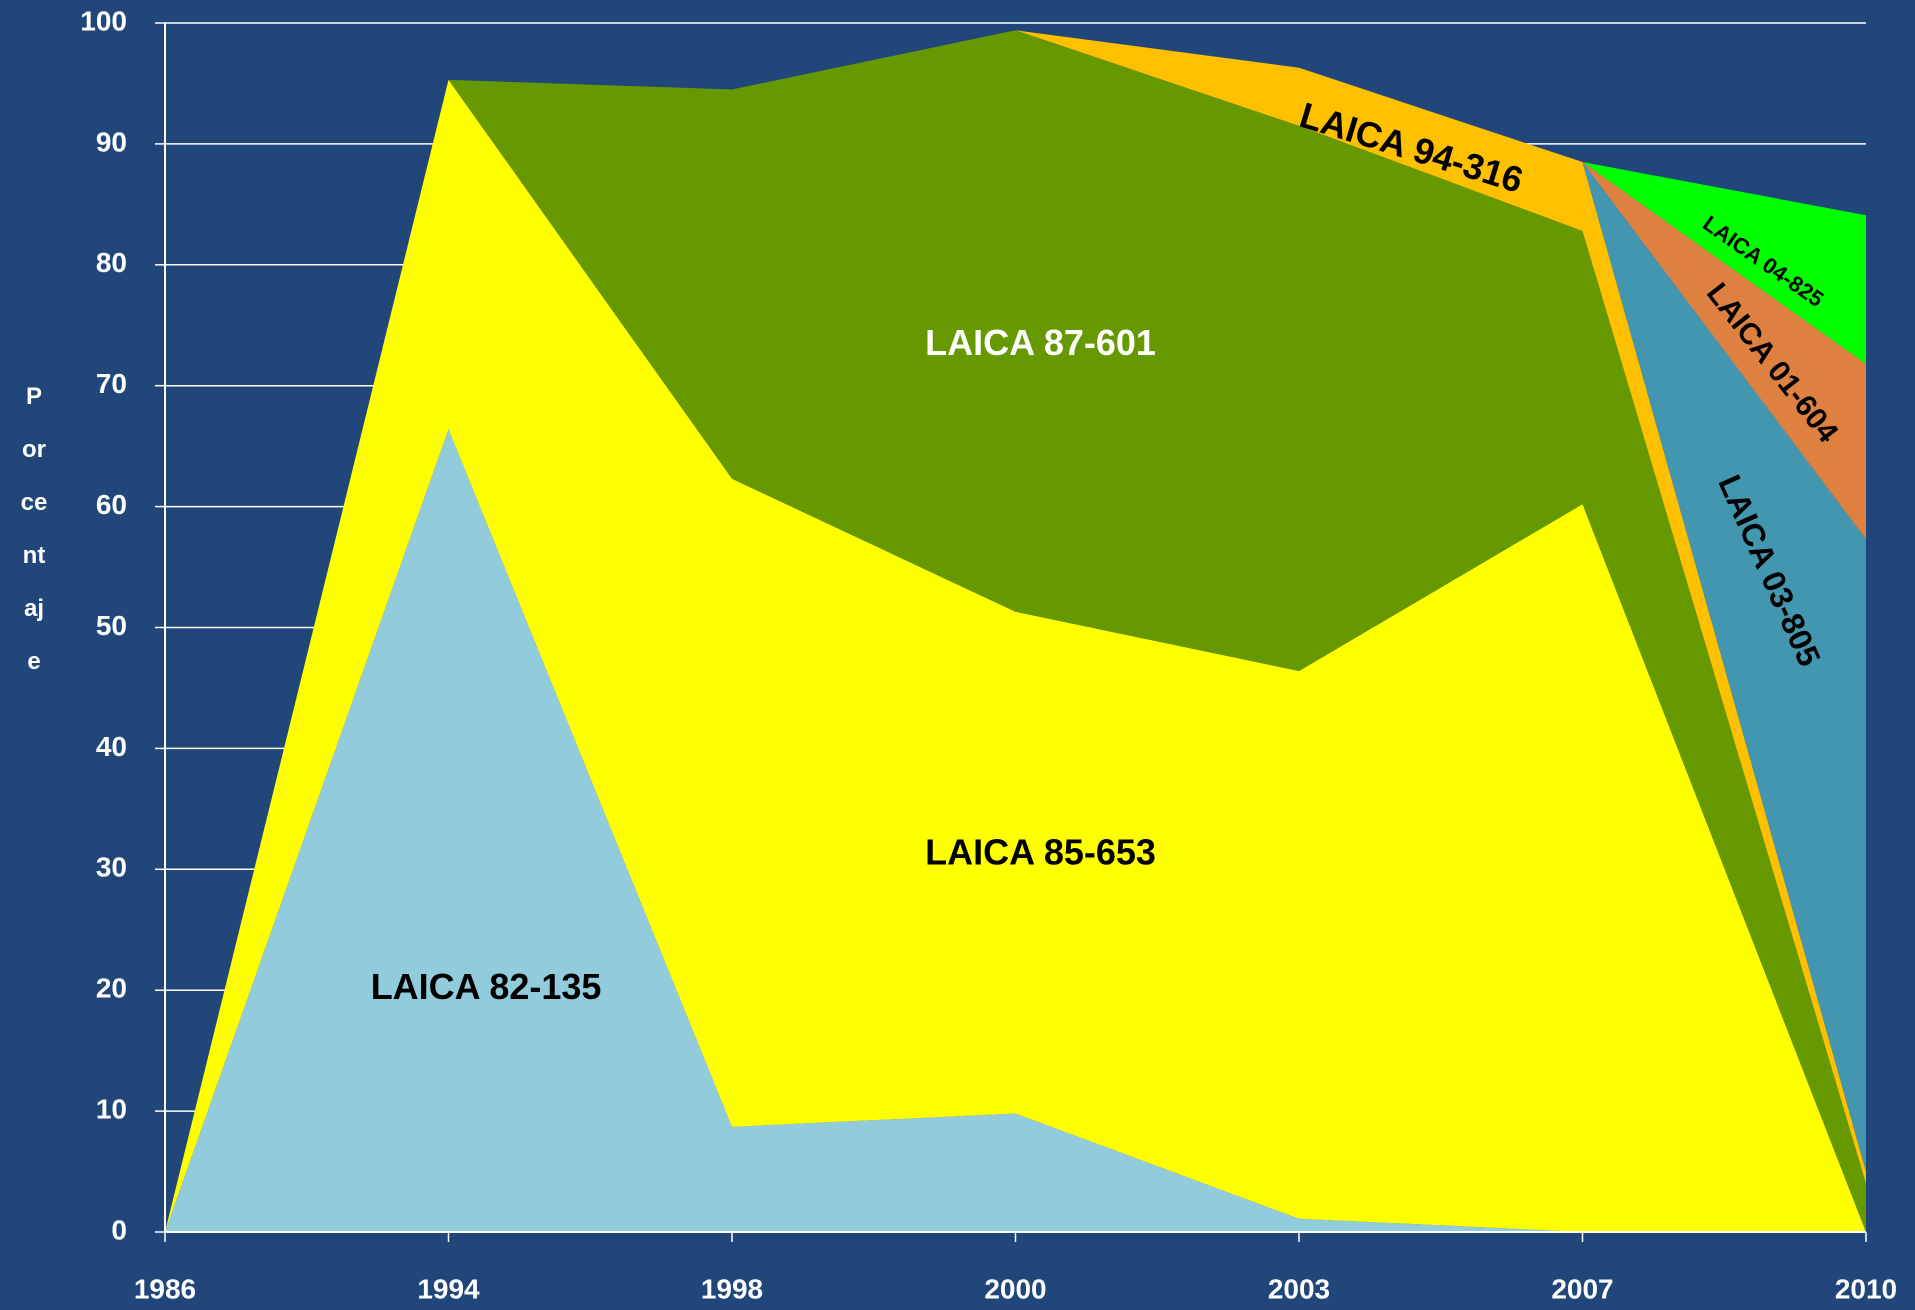  I want to click on x-tick-label: 2003, so click(1299, 1288).